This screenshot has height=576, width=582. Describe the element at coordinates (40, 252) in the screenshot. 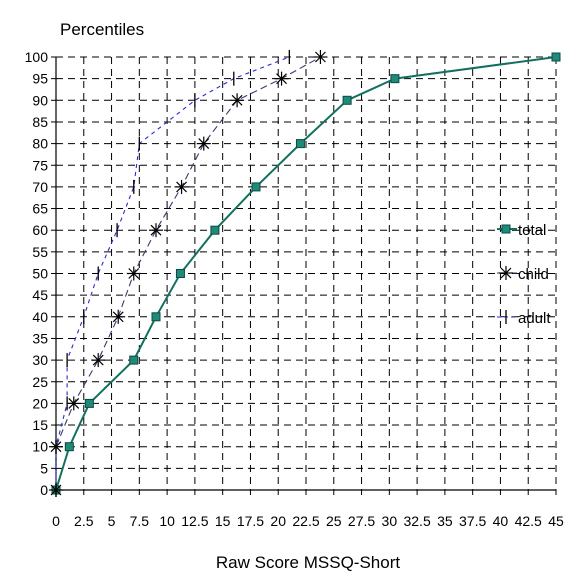

I see `y-tick-label: 55` at that location.